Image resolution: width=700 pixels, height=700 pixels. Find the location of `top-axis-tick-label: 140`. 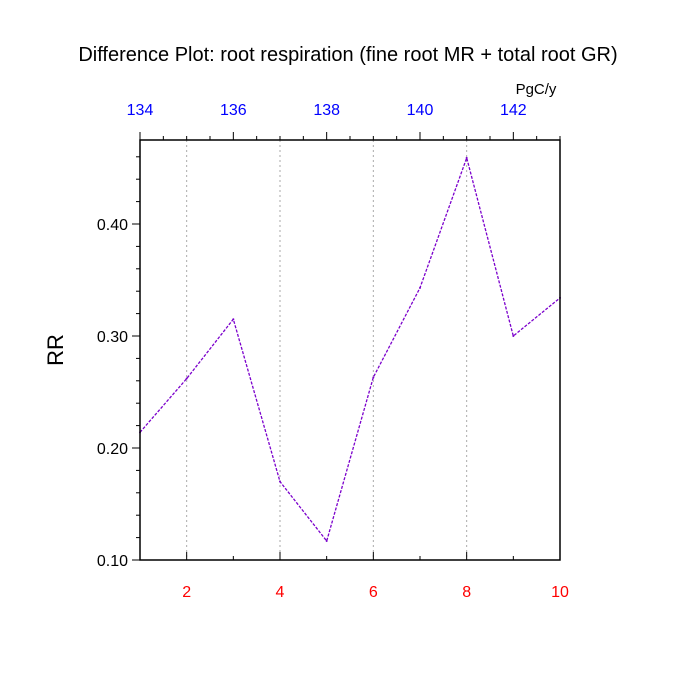

top-axis-tick-label: 140 is located at coordinates (420, 110).